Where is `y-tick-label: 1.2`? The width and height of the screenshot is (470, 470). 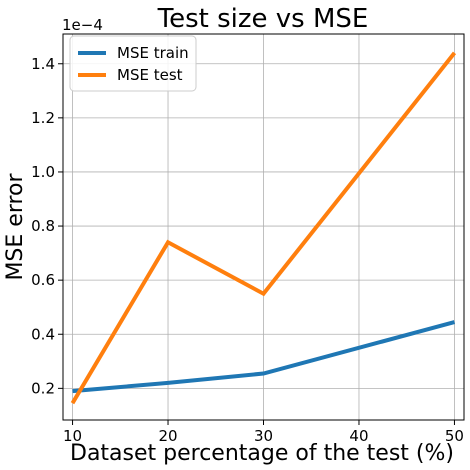
y-tick-label: 1.2 is located at coordinates (43, 118).